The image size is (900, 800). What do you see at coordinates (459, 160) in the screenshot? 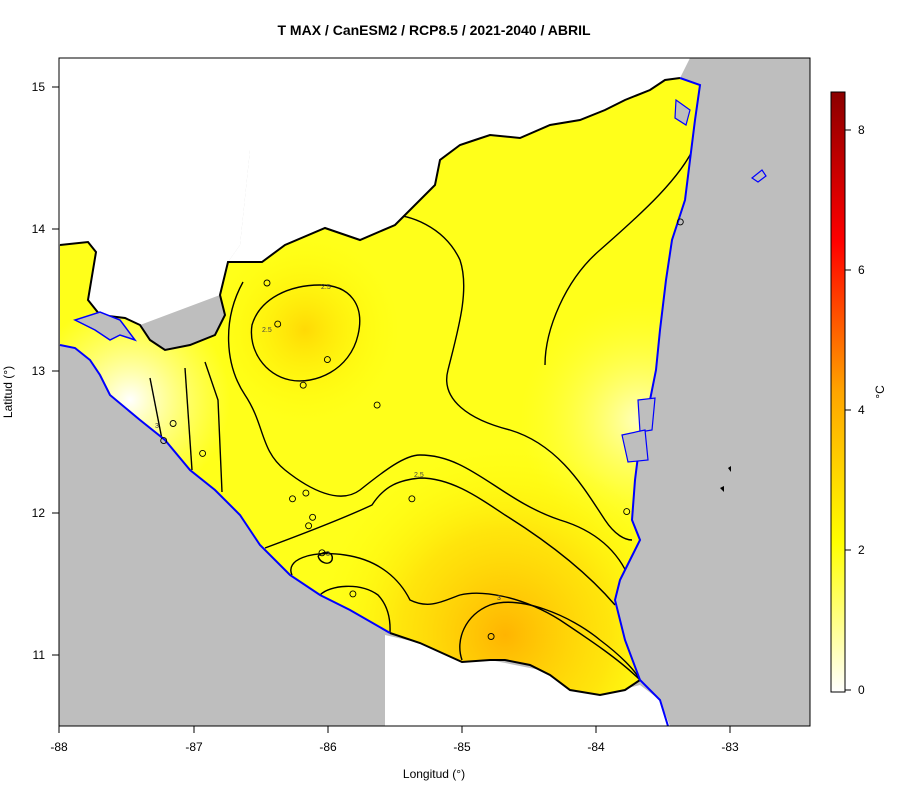
I see `land-honduras` at bounding box center [459, 160].